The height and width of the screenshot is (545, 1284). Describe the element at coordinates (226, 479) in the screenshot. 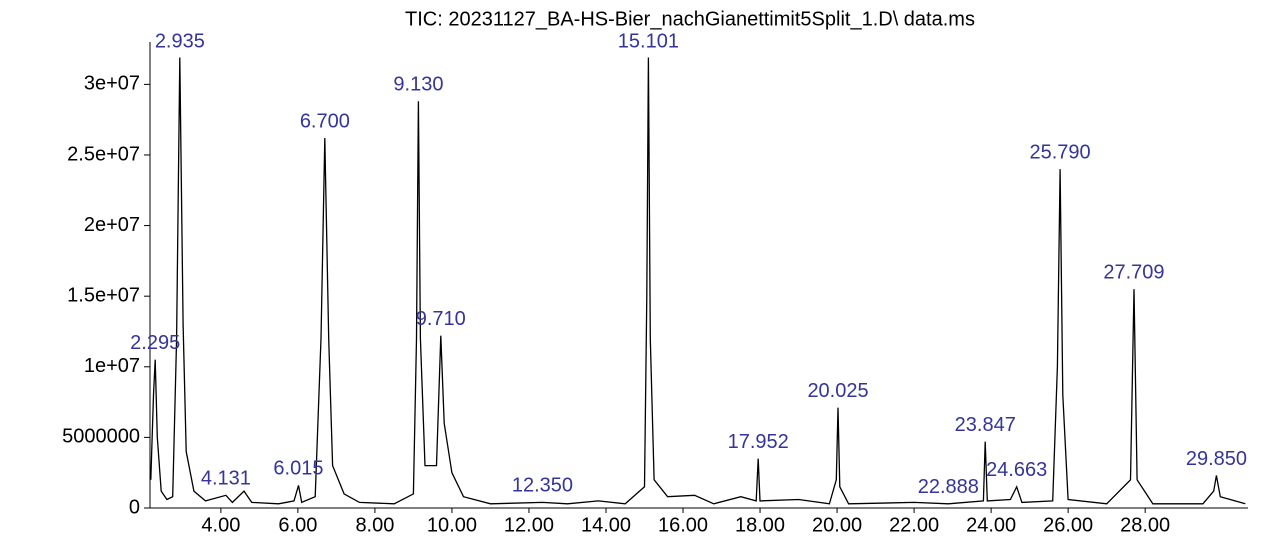

I see `peak-label: 4.131` at that location.